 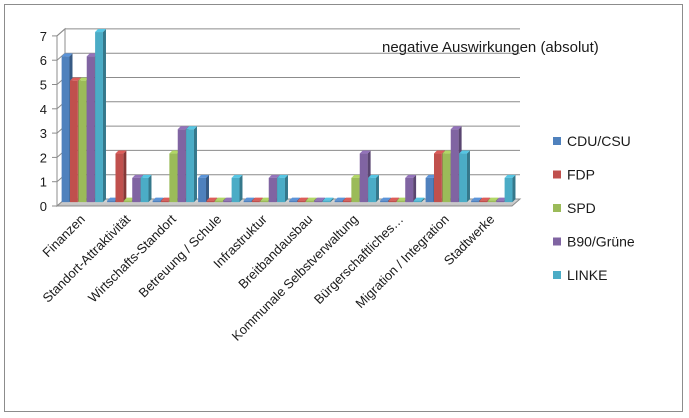 I want to click on legend-item: FDP, so click(x=574, y=175).